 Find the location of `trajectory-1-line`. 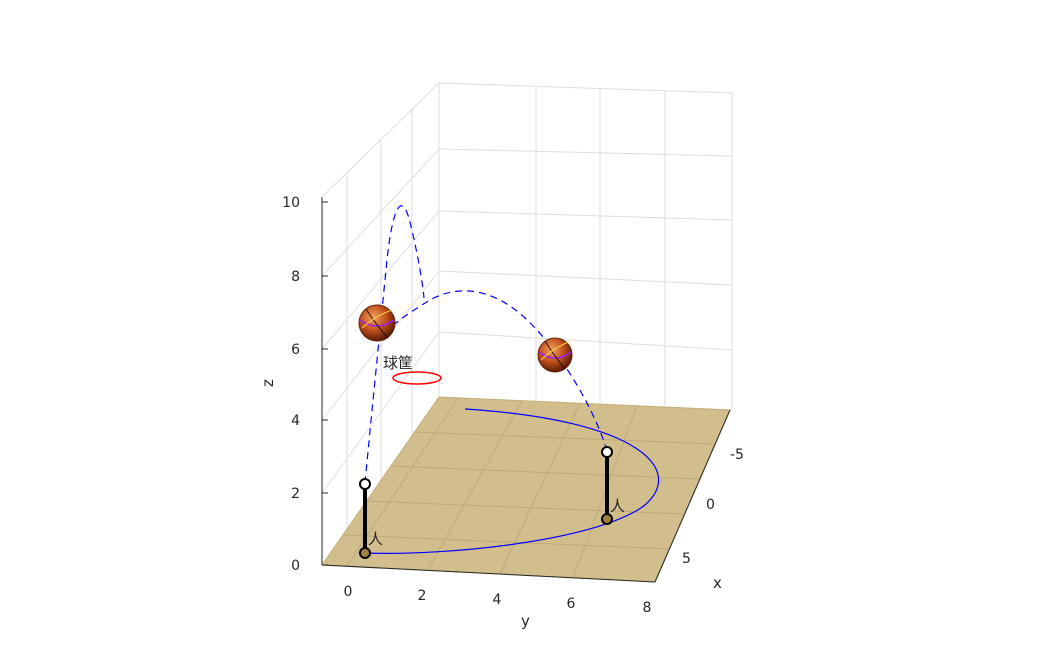

trajectory-1-line is located at coordinates (394, 344).